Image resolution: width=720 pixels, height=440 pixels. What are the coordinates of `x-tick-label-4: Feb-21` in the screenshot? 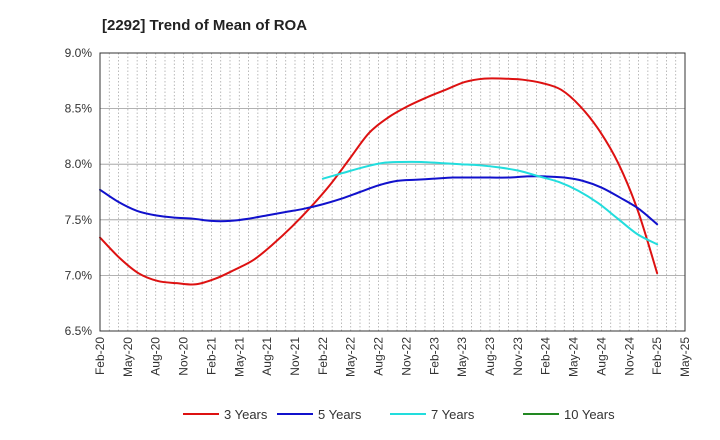 It's located at (211, 356).